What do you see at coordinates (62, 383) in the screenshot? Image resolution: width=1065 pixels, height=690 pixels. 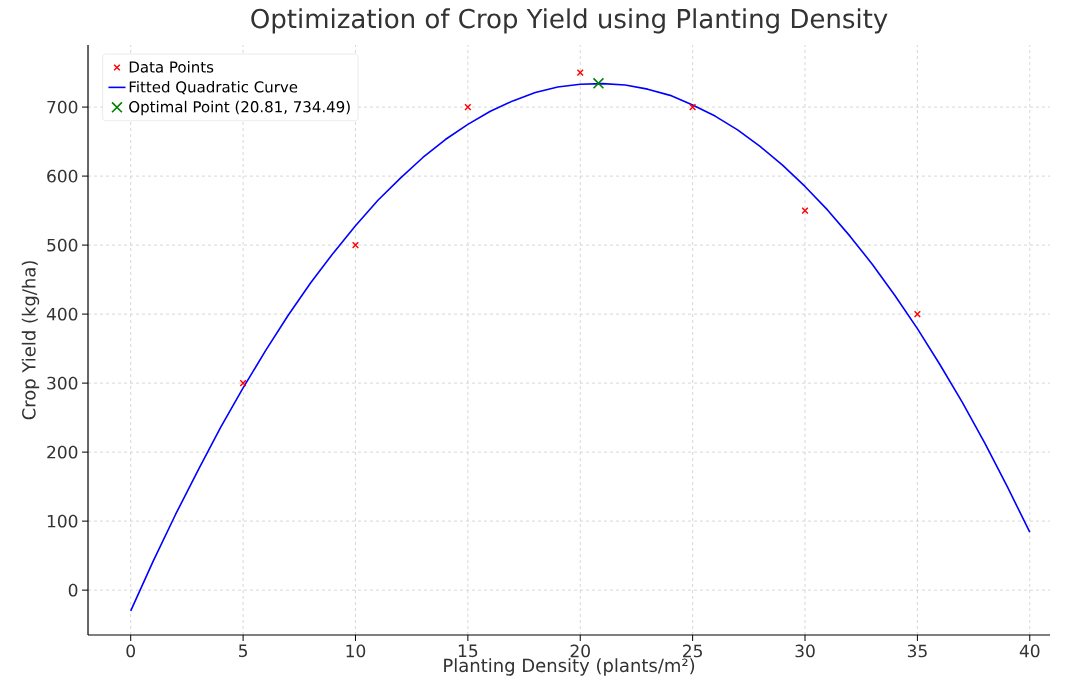 I see `y-tick-label: 300` at bounding box center [62, 383].